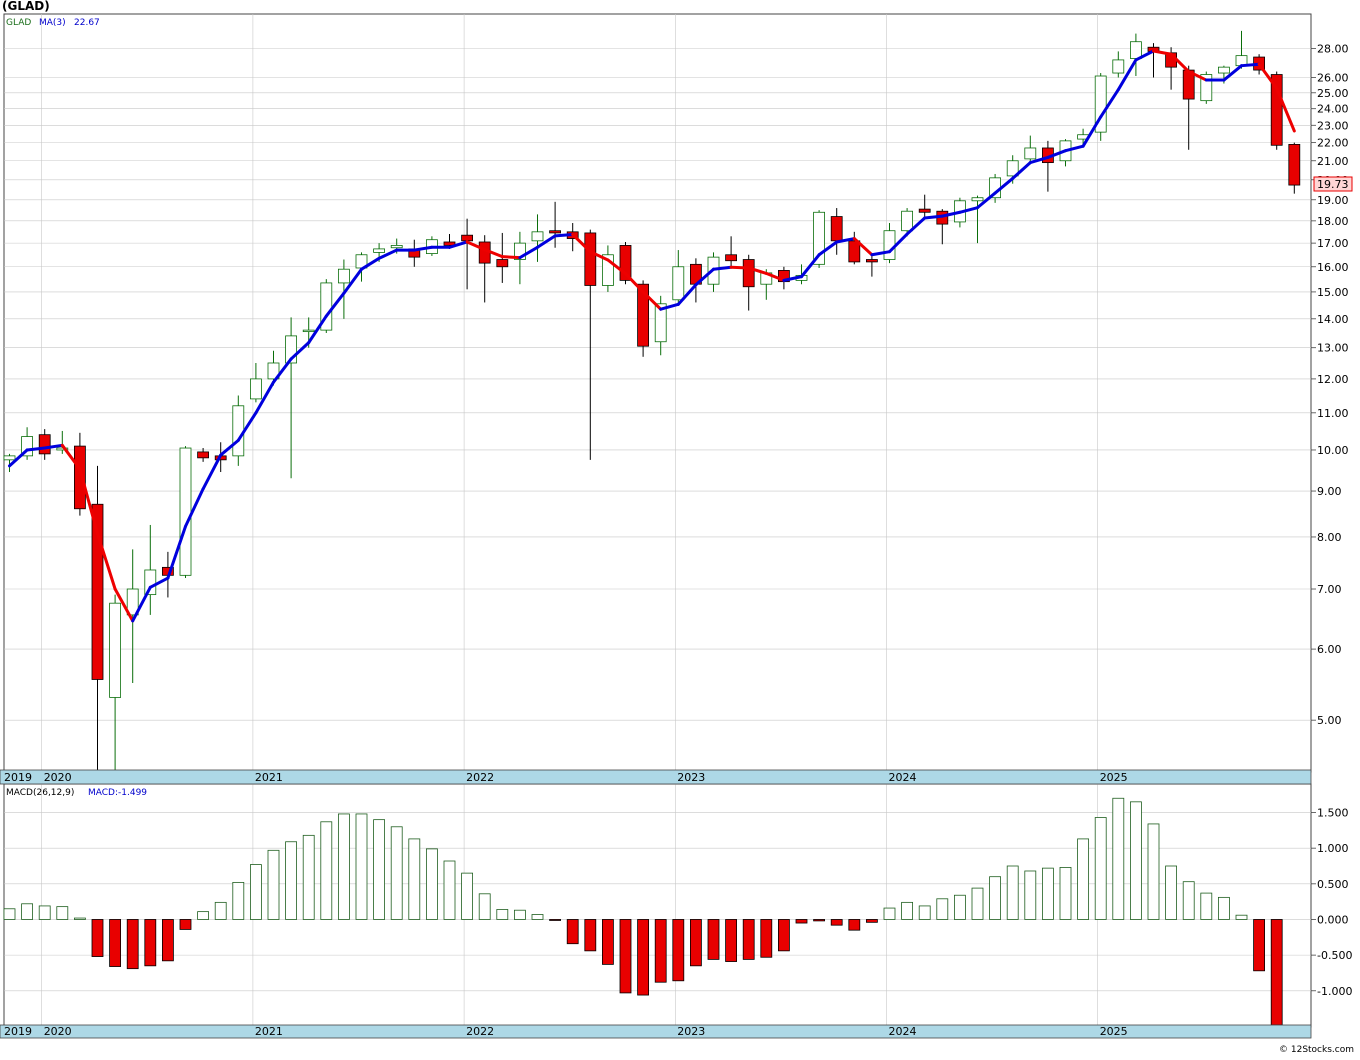  I want to click on year-label: 2020, so click(58, 1031).